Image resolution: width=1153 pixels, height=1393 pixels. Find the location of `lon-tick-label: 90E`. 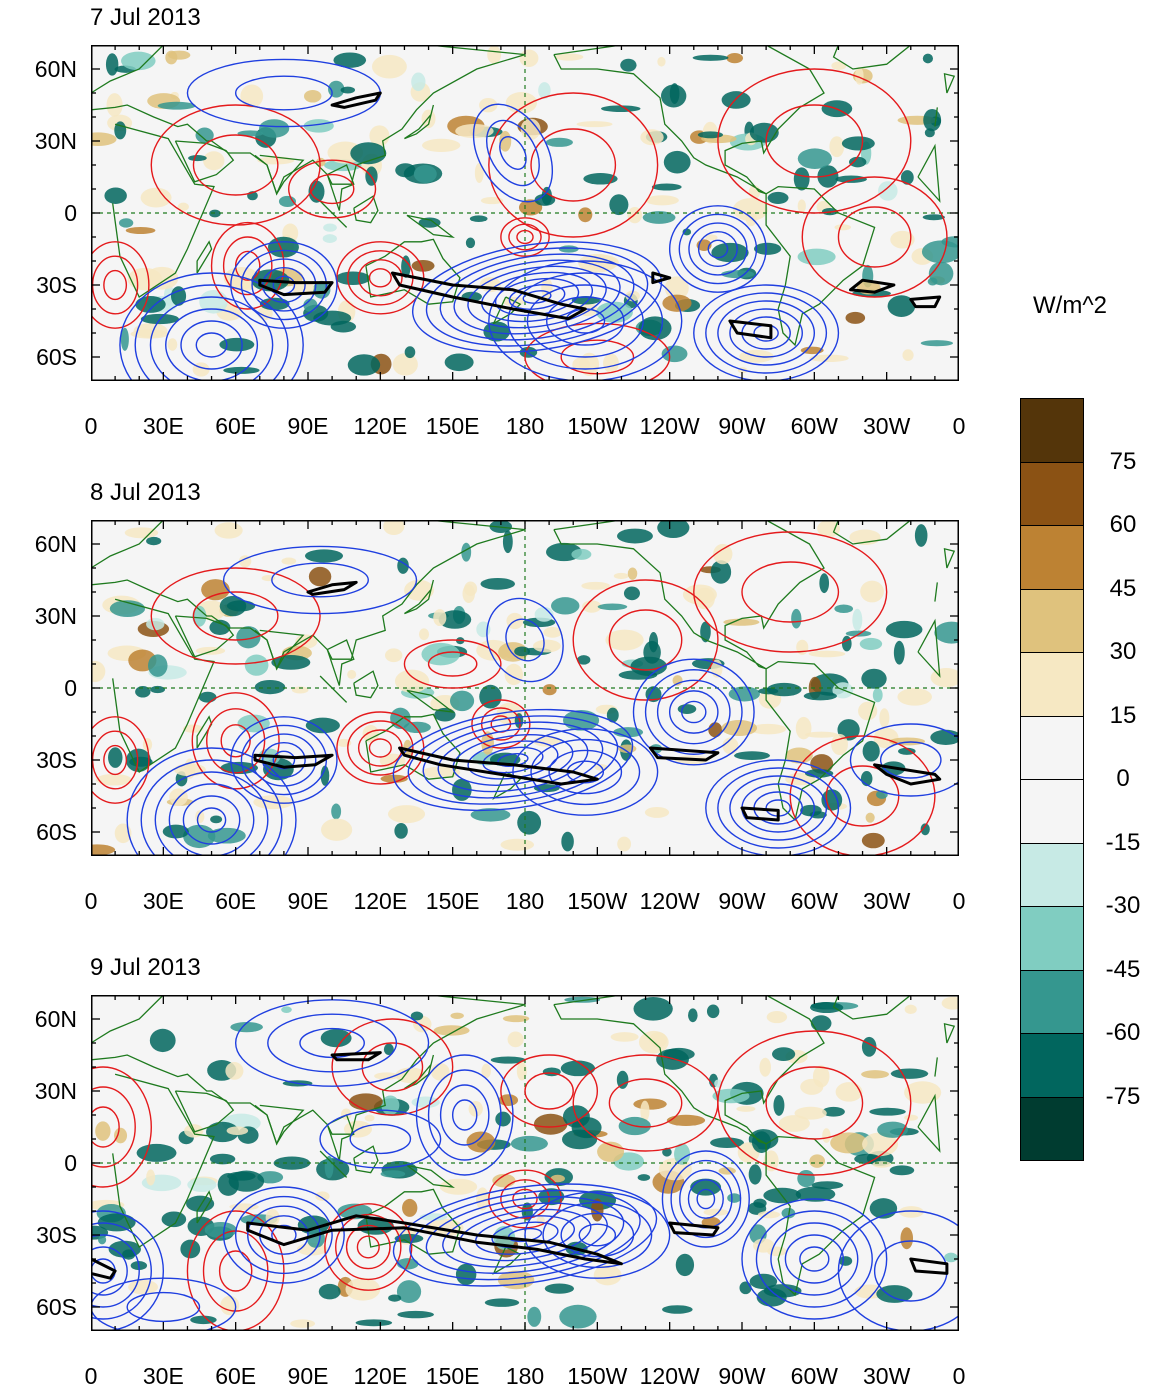

lon-tick-label: 90E is located at coordinates (308, 901).